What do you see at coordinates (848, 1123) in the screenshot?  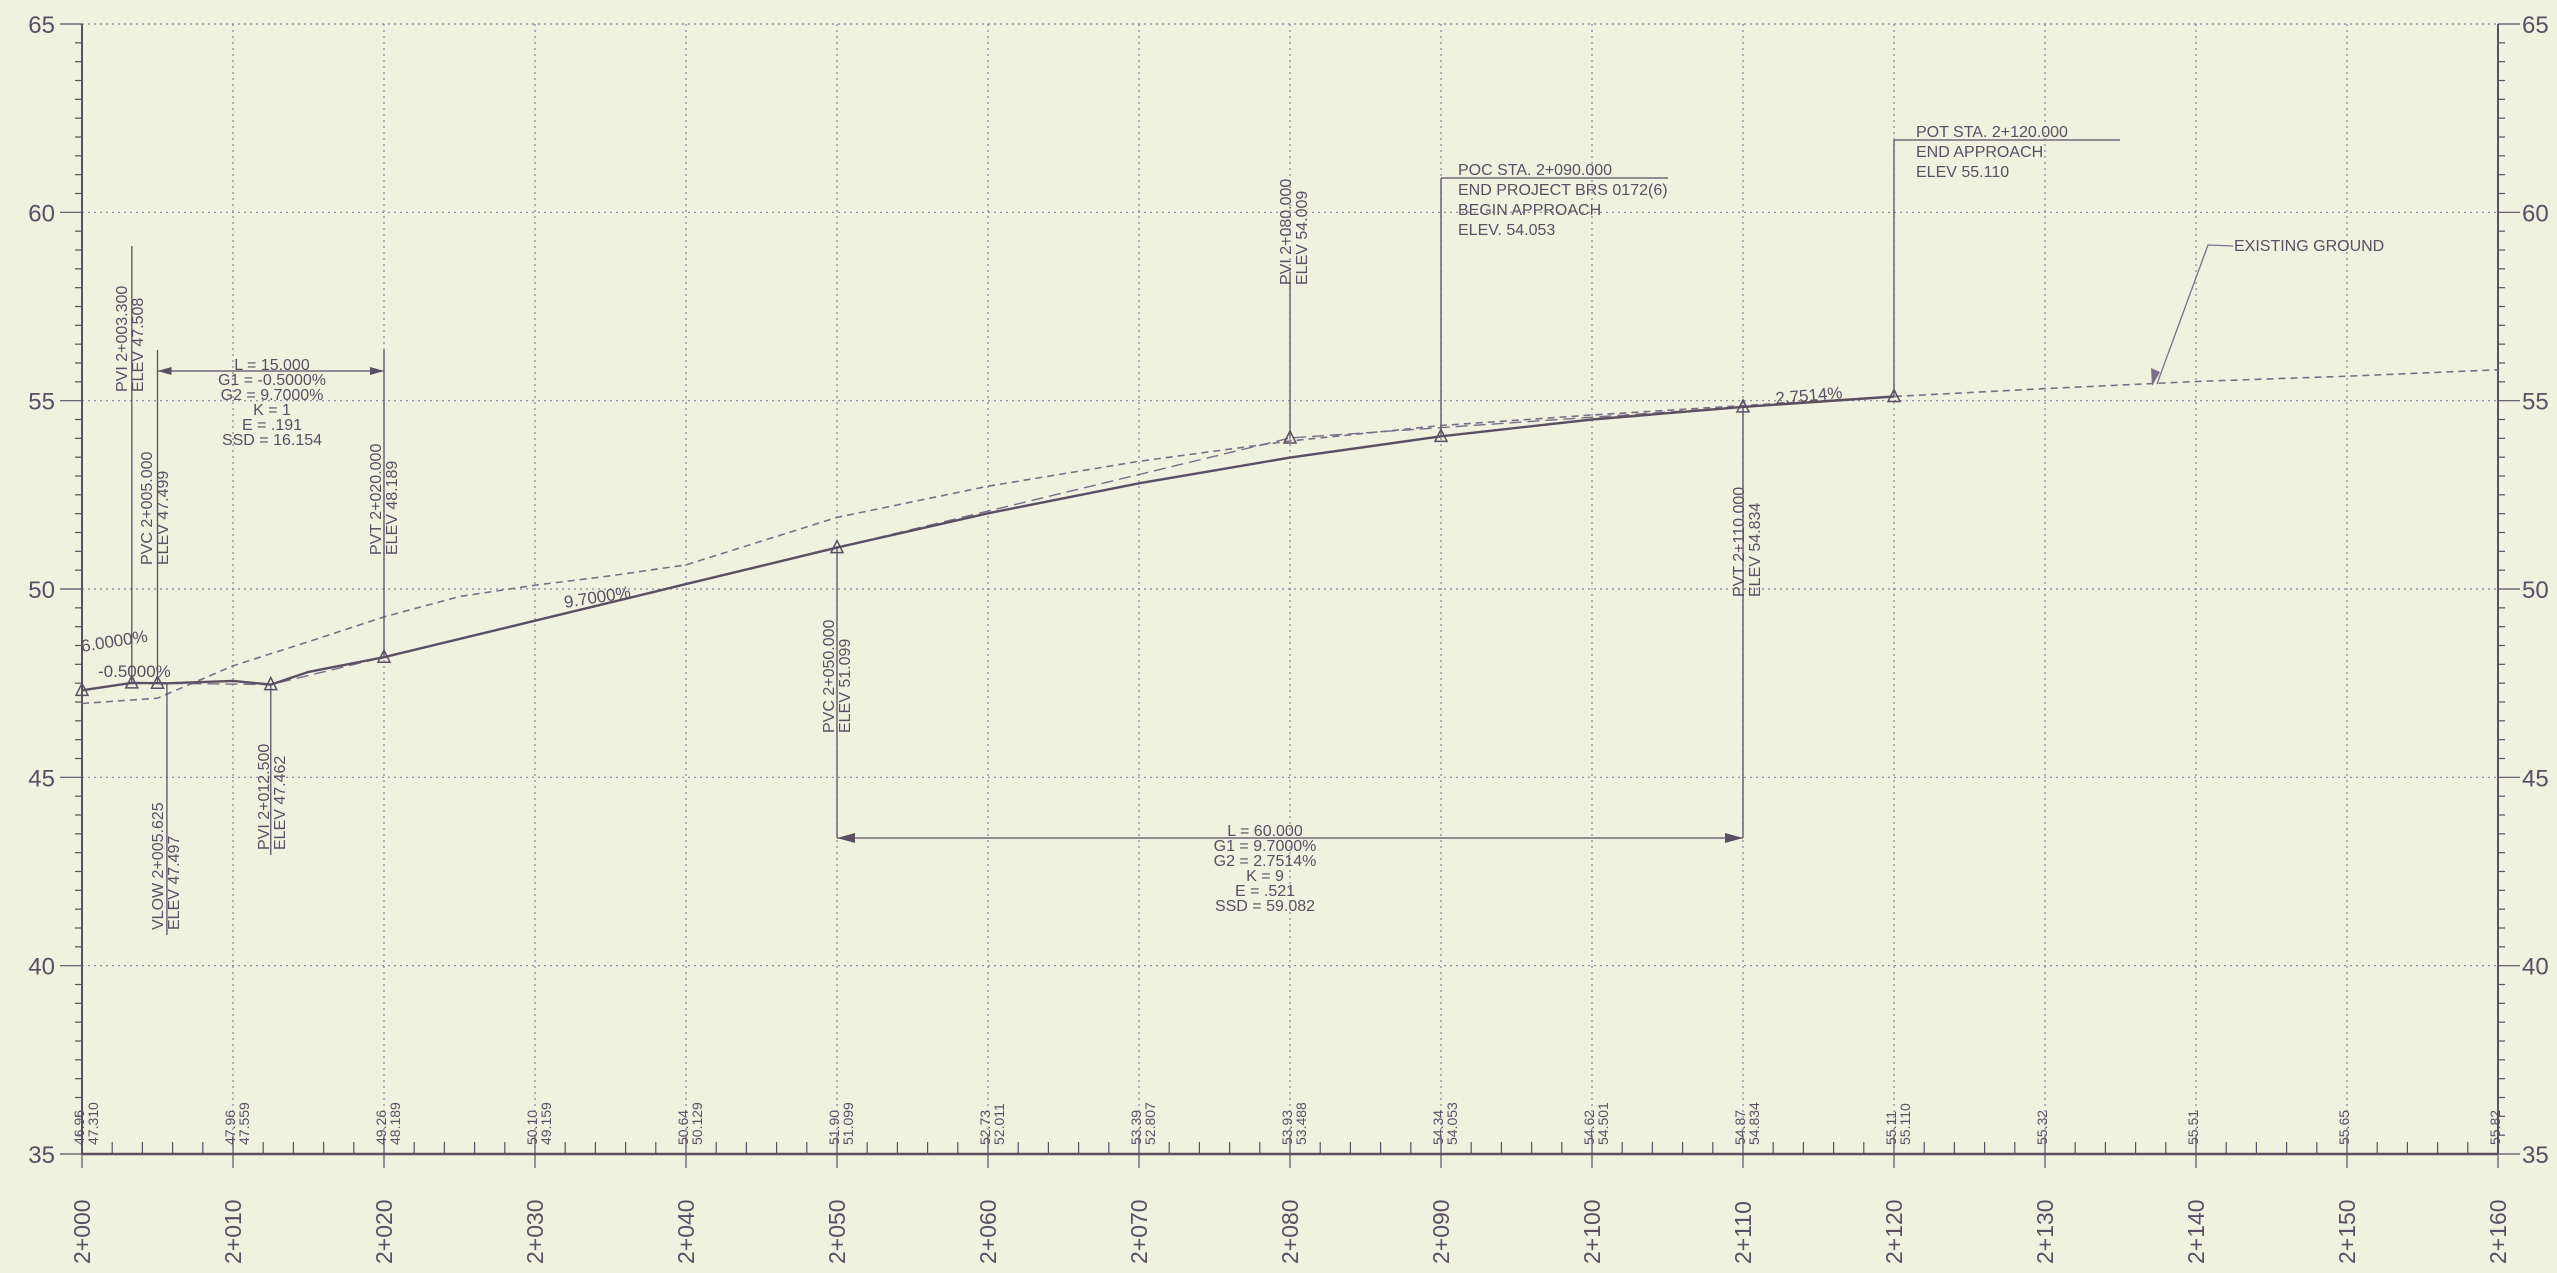 I see `finish-elev-value: 51.099` at bounding box center [848, 1123].